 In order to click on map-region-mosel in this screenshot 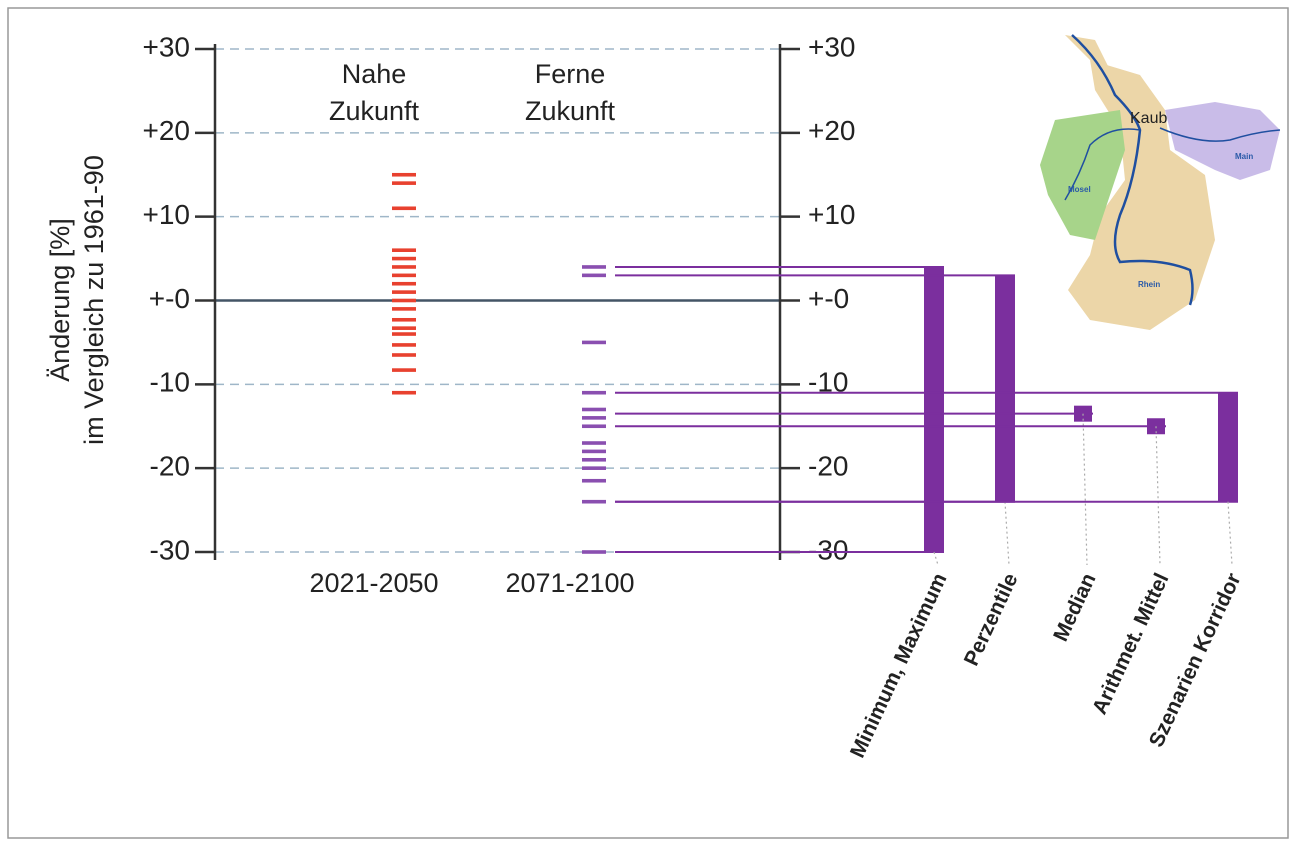, I will do `click(1082, 175)`.